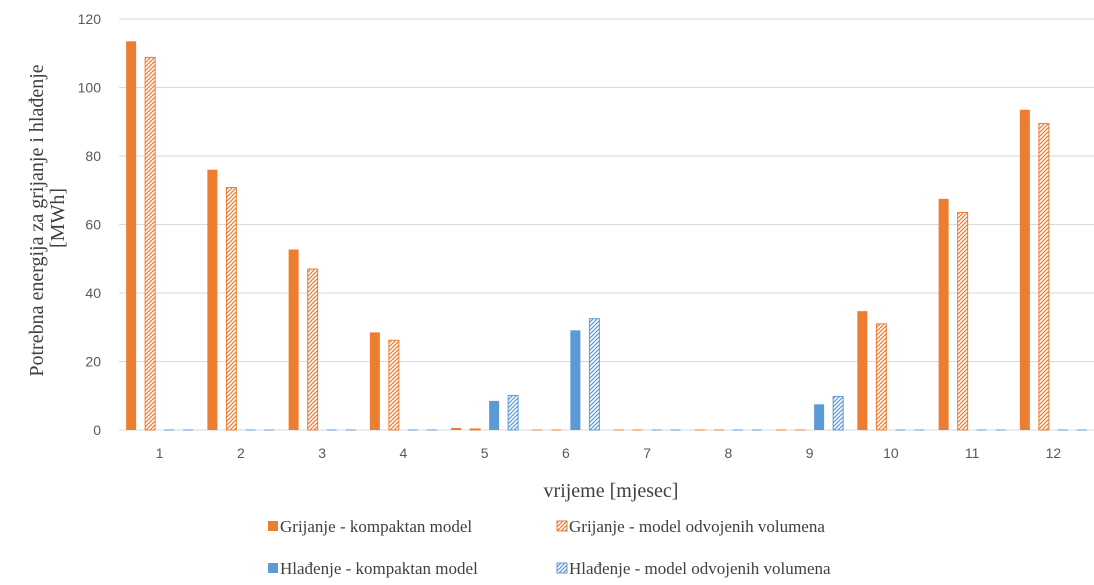 The height and width of the screenshot is (585, 1094). What do you see at coordinates (97, 430) in the screenshot?
I see `y-tick-label: 0` at bounding box center [97, 430].